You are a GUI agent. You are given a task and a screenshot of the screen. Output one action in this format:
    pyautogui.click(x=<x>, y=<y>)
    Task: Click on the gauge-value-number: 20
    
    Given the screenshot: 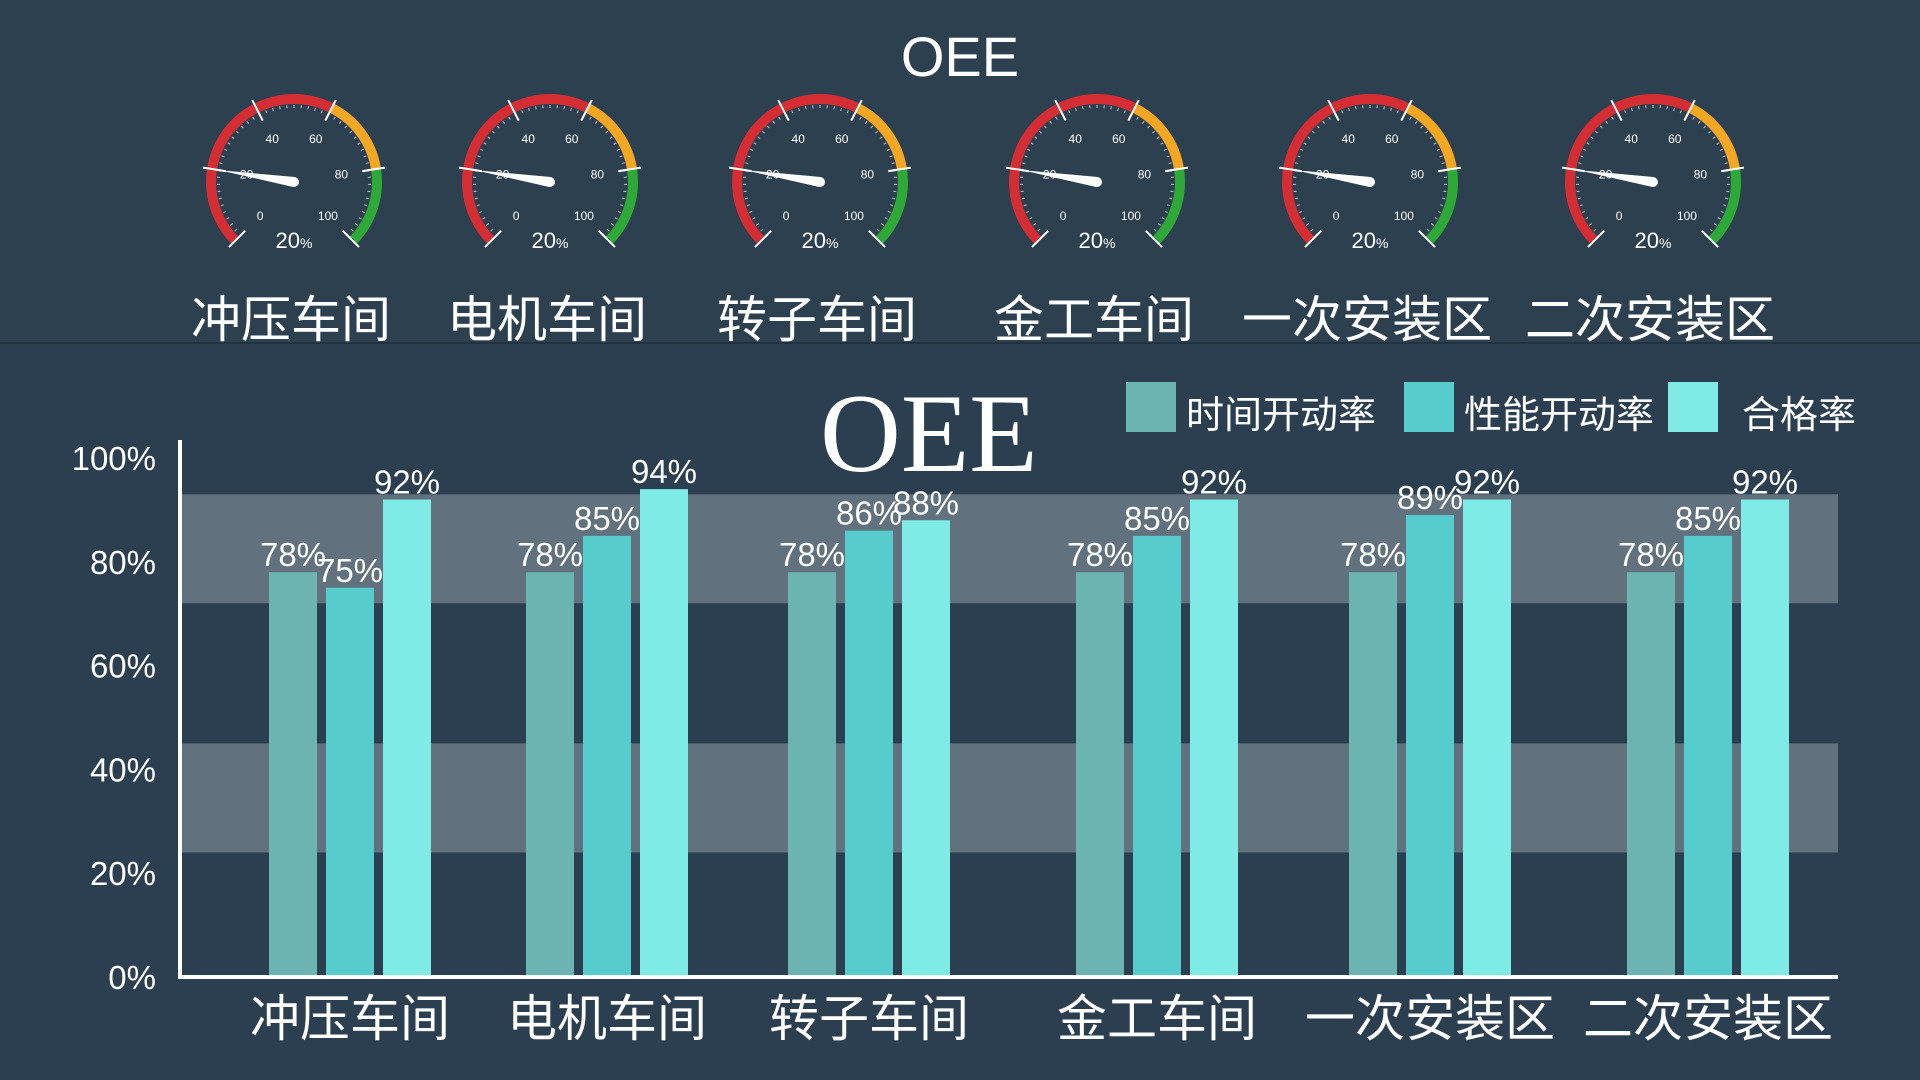 What is the action you would take?
    pyautogui.click(x=1647, y=240)
    